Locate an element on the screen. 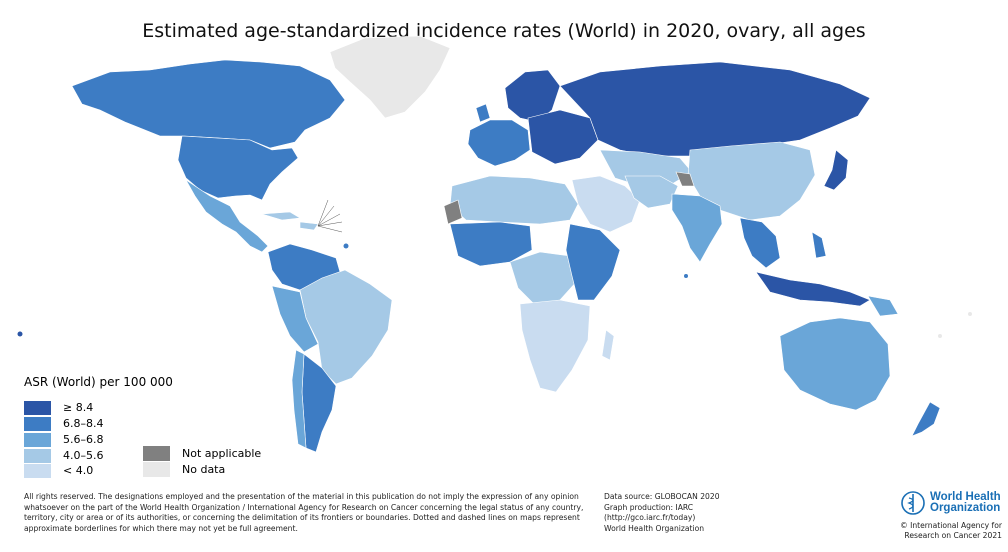  region-russia is located at coordinates (715, 109).